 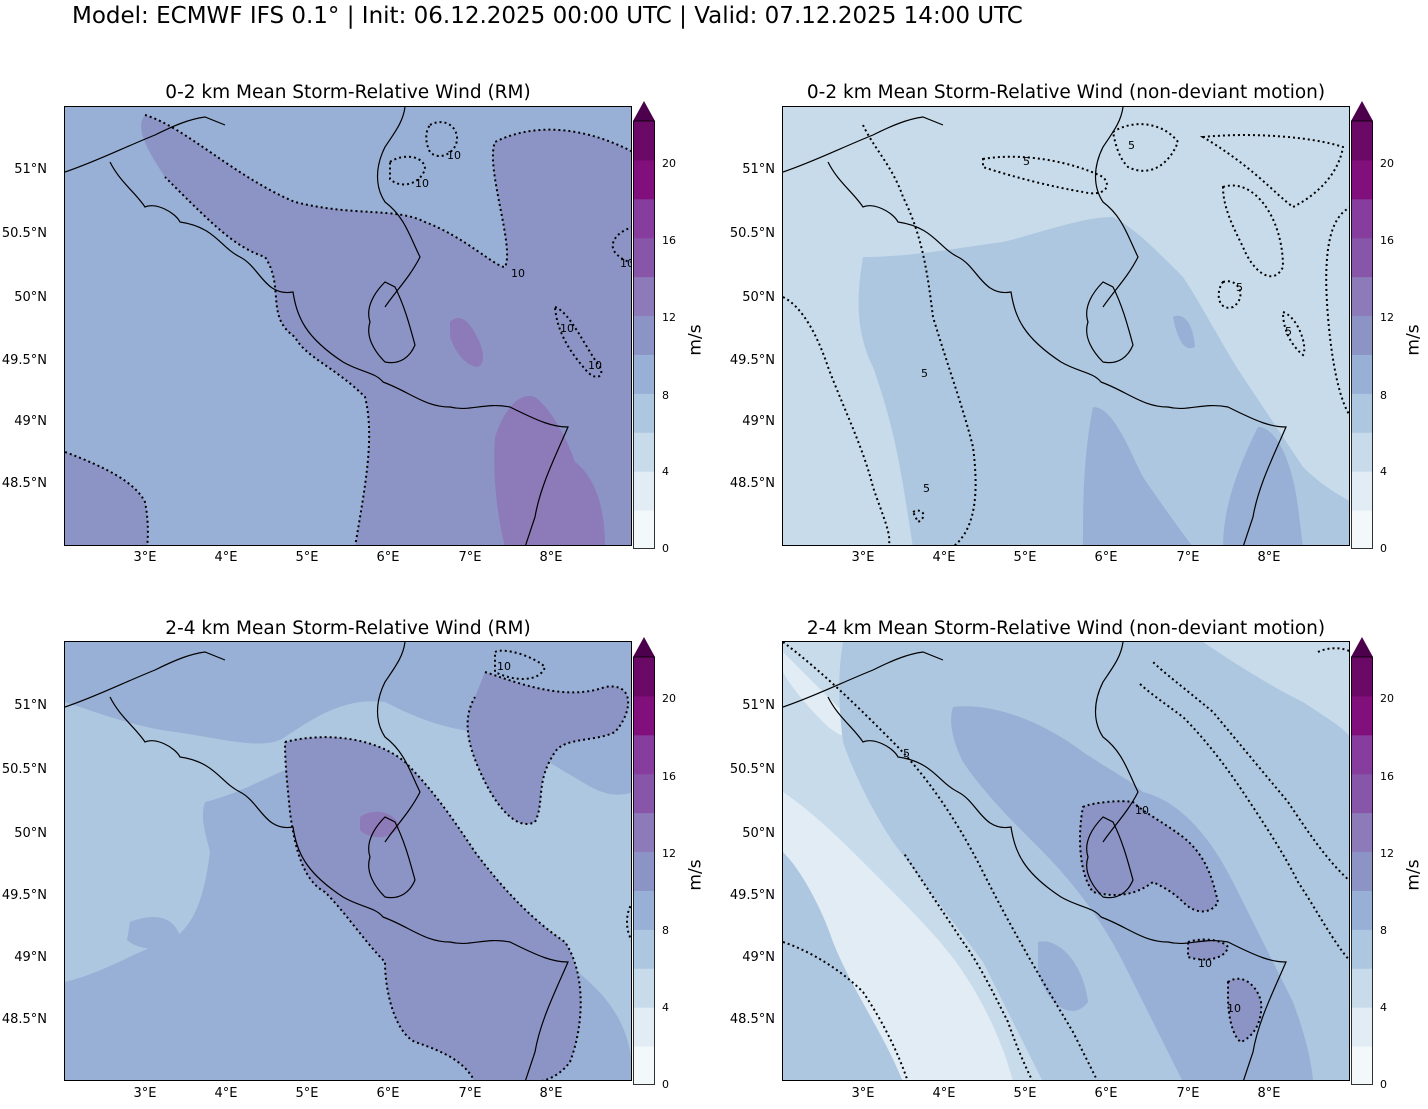 I want to click on lat-tick: 48.5°N, so click(x=24, y=483).